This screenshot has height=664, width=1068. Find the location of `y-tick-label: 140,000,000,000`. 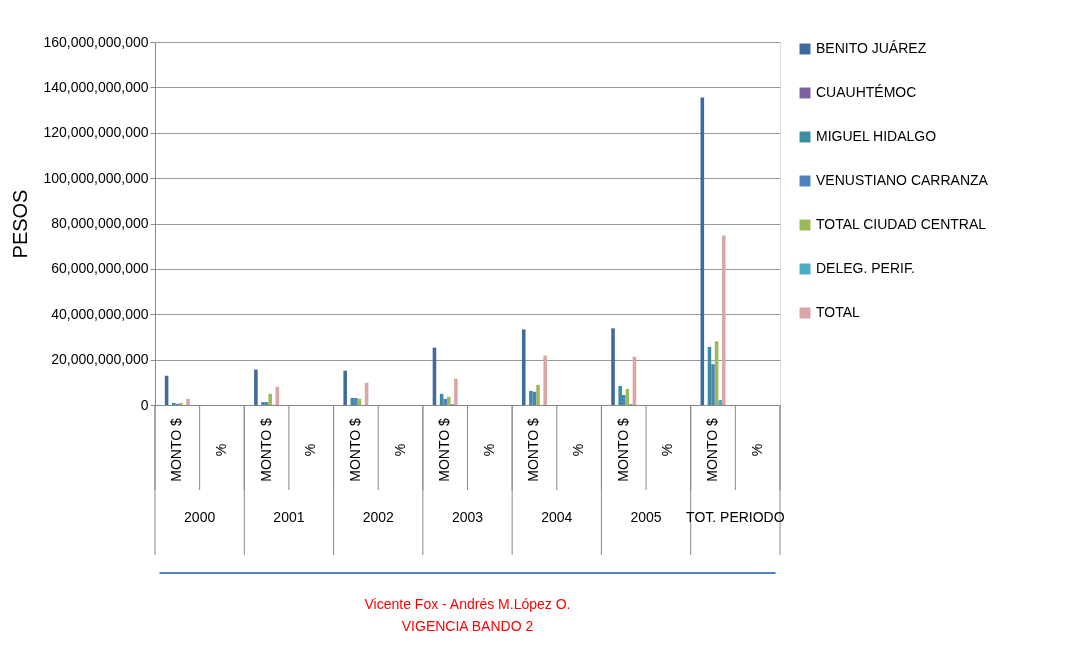

y-tick-label: 140,000,000,000 is located at coordinates (96, 86).